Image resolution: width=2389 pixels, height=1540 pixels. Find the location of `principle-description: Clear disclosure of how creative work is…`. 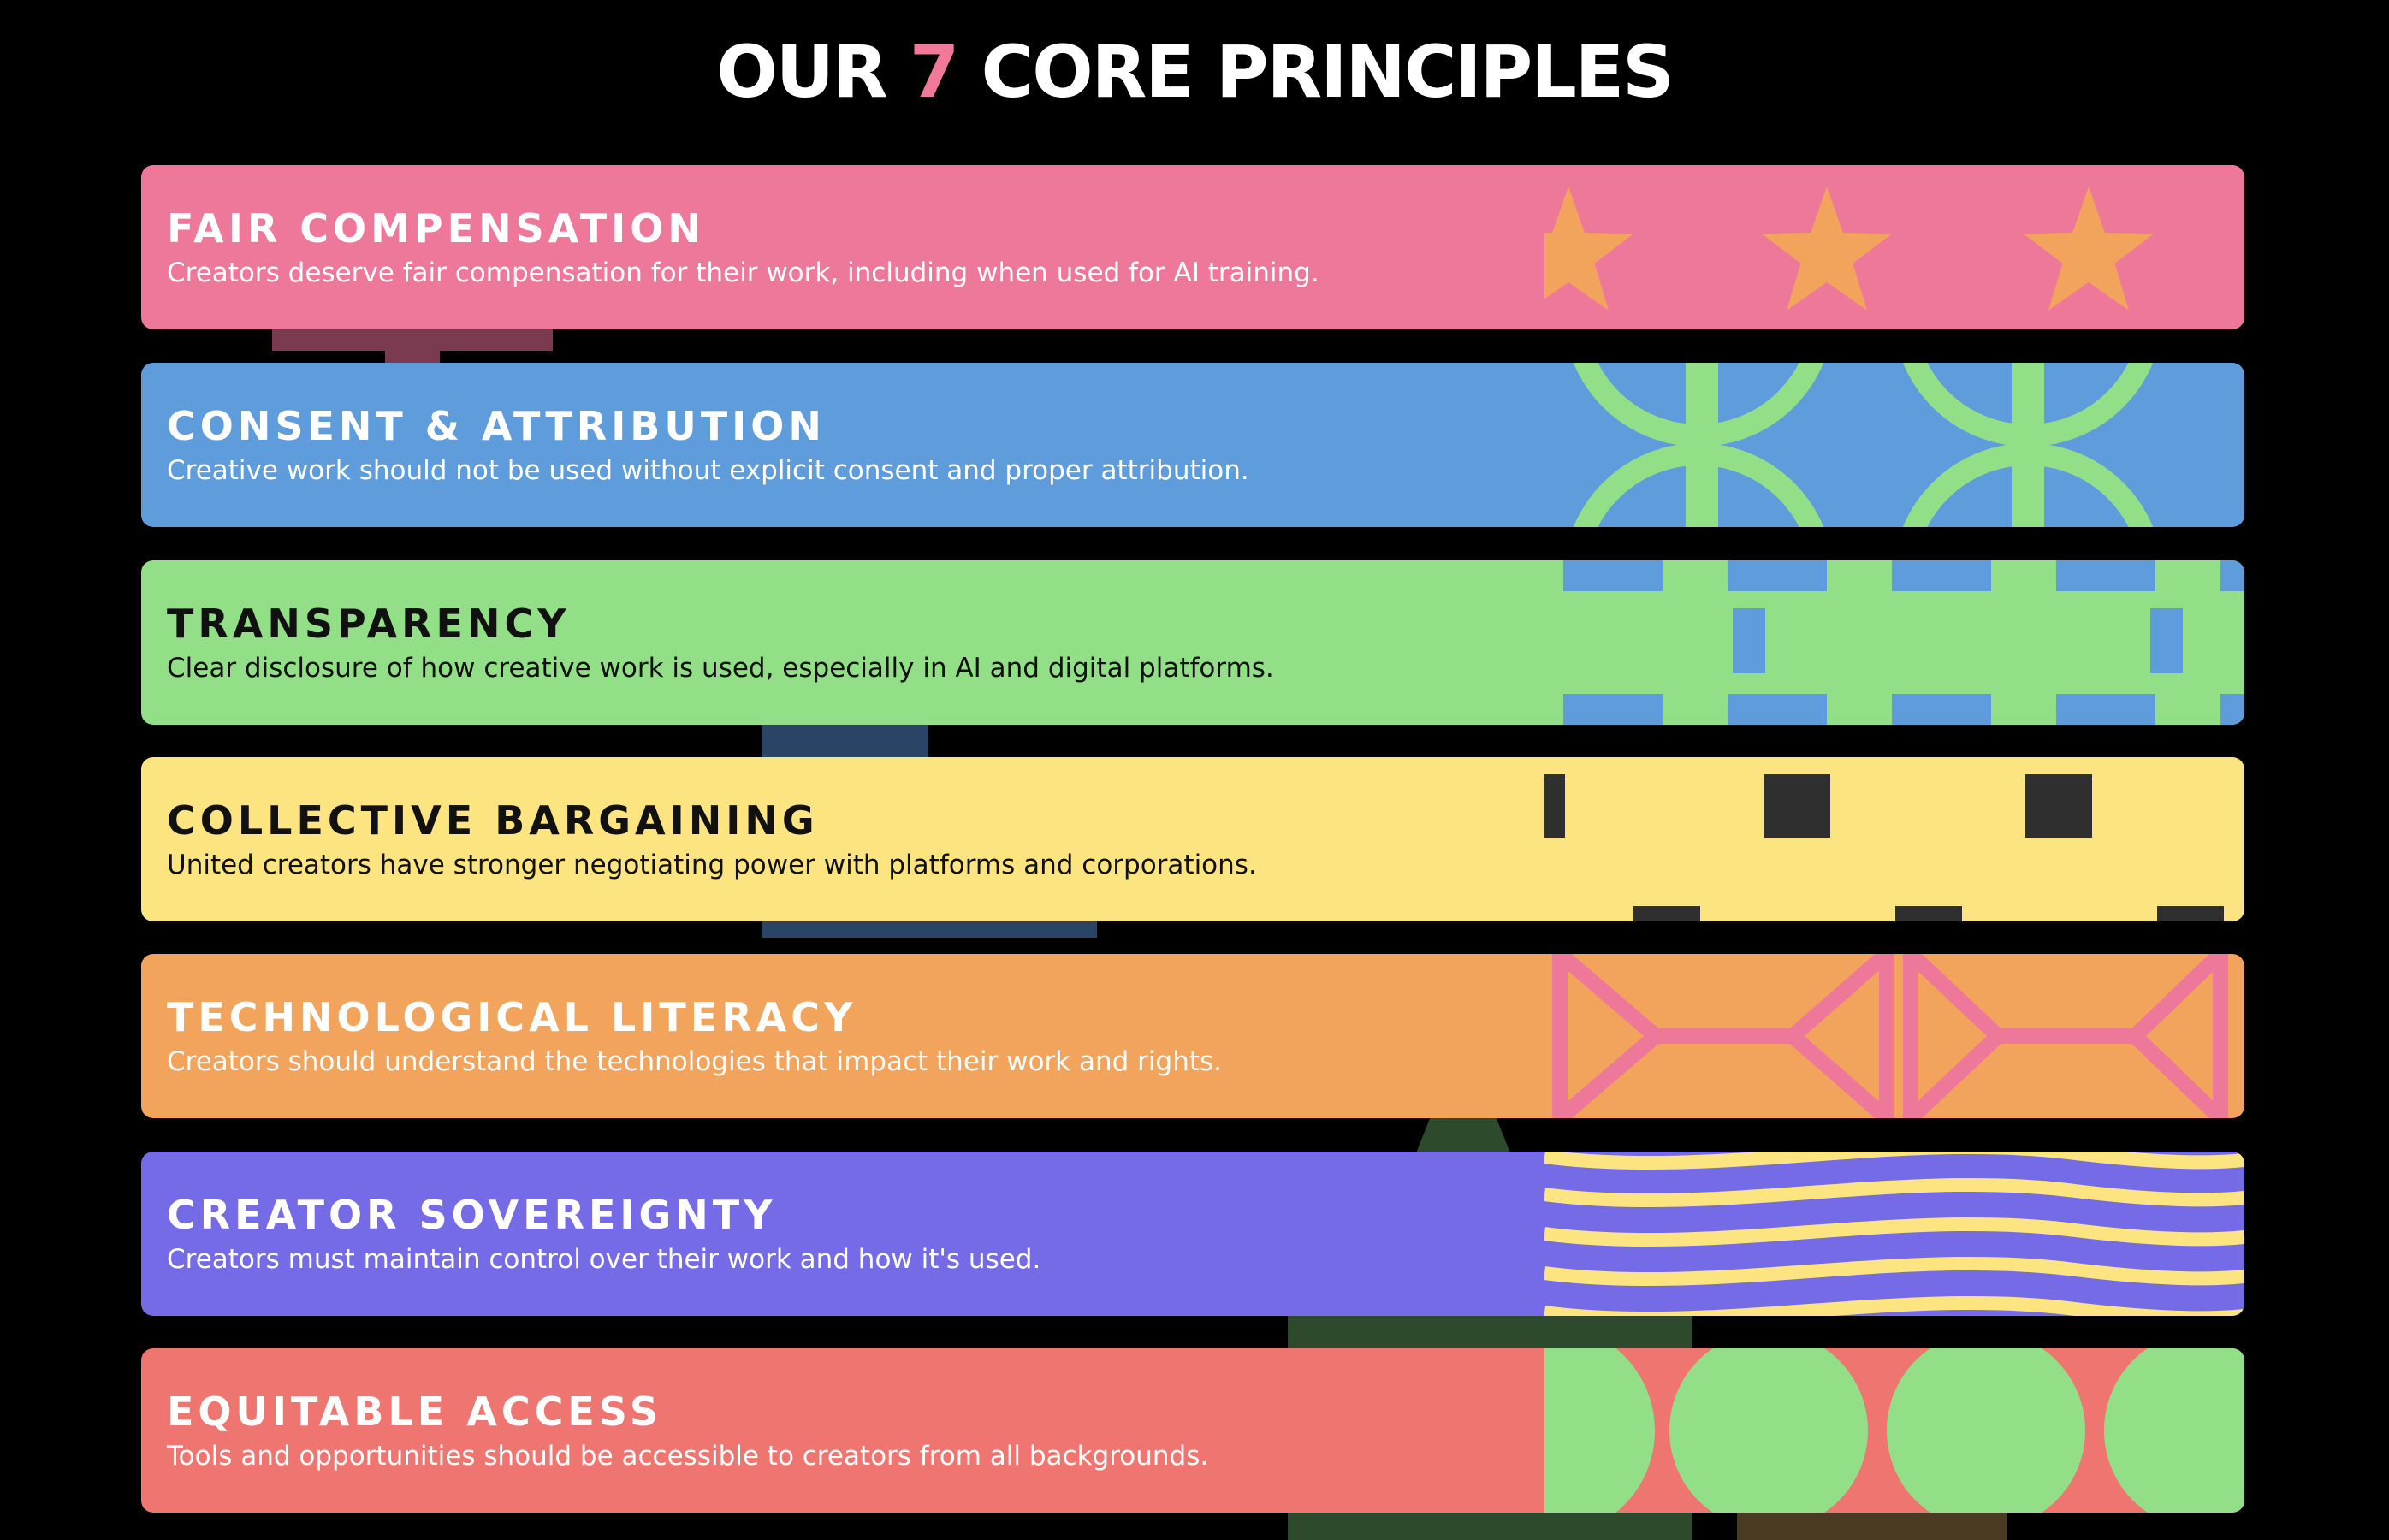

principle-description: Clear disclosure of how creative work is… is located at coordinates (720, 668).